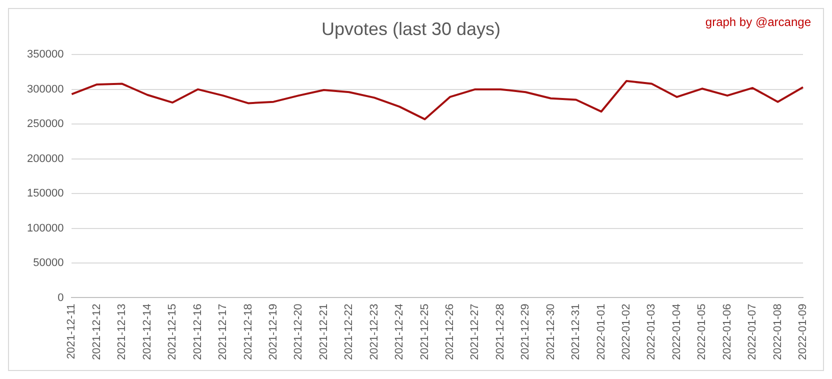 This screenshot has width=832, height=379. What do you see at coordinates (652, 332) in the screenshot?
I see `x-tick-label: 2022-01-03` at bounding box center [652, 332].